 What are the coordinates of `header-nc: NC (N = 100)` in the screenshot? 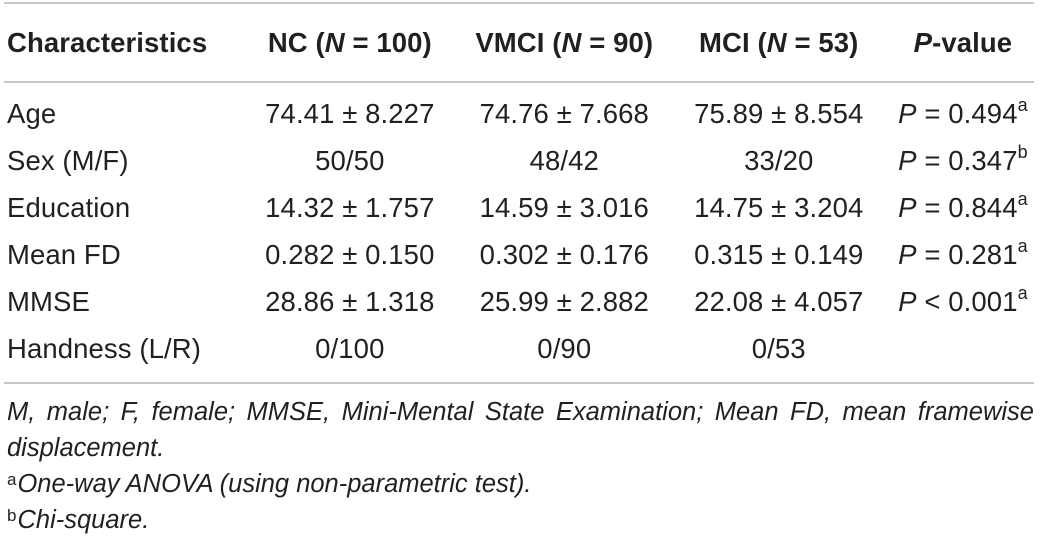 It's located at (349, 42).